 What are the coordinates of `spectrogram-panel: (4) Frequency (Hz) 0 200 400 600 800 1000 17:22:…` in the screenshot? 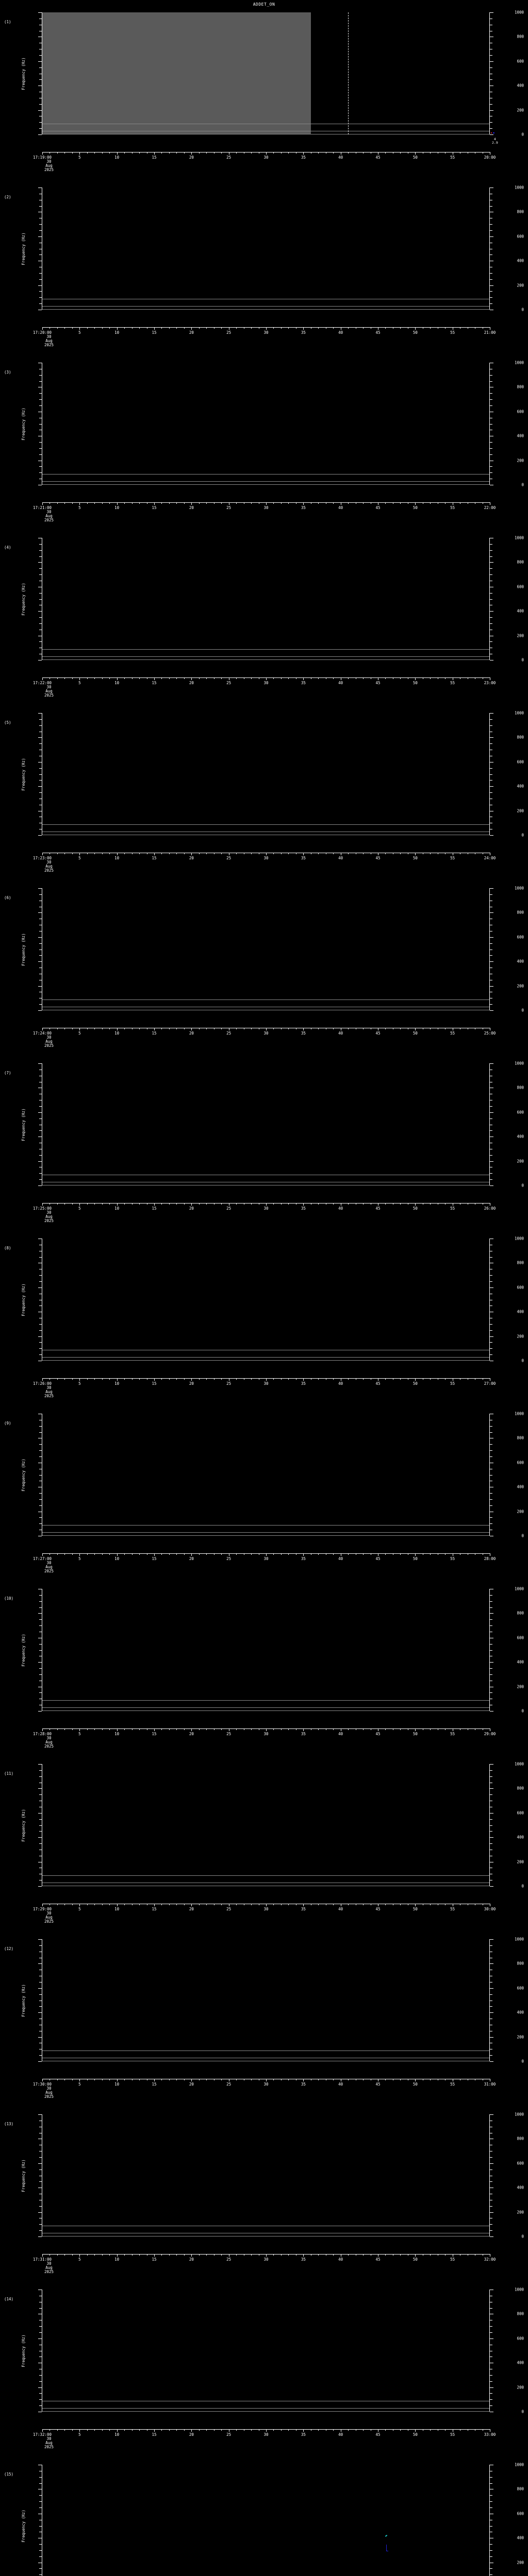 It's located at (264, 621).